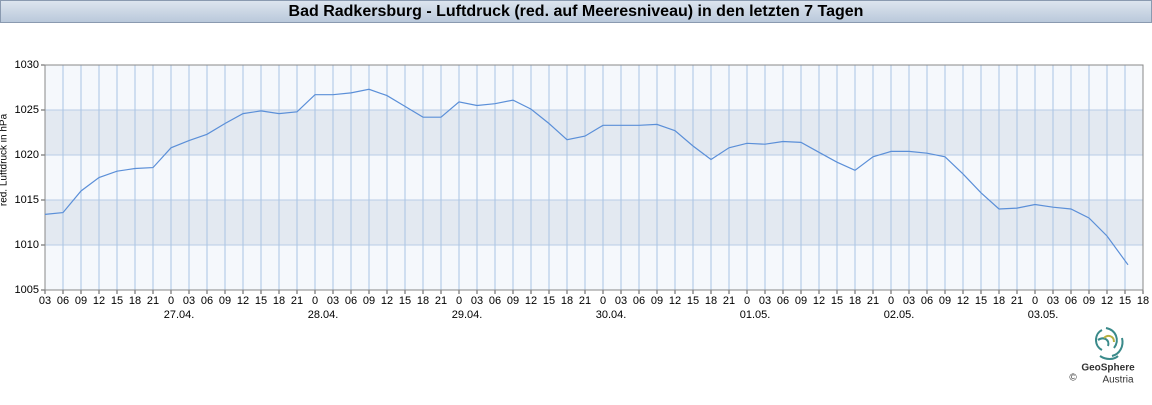 Image resolution: width=1152 pixels, height=405 pixels. What do you see at coordinates (1043, 315) in the screenshot?
I see `date-label: 03.05.` at bounding box center [1043, 315].